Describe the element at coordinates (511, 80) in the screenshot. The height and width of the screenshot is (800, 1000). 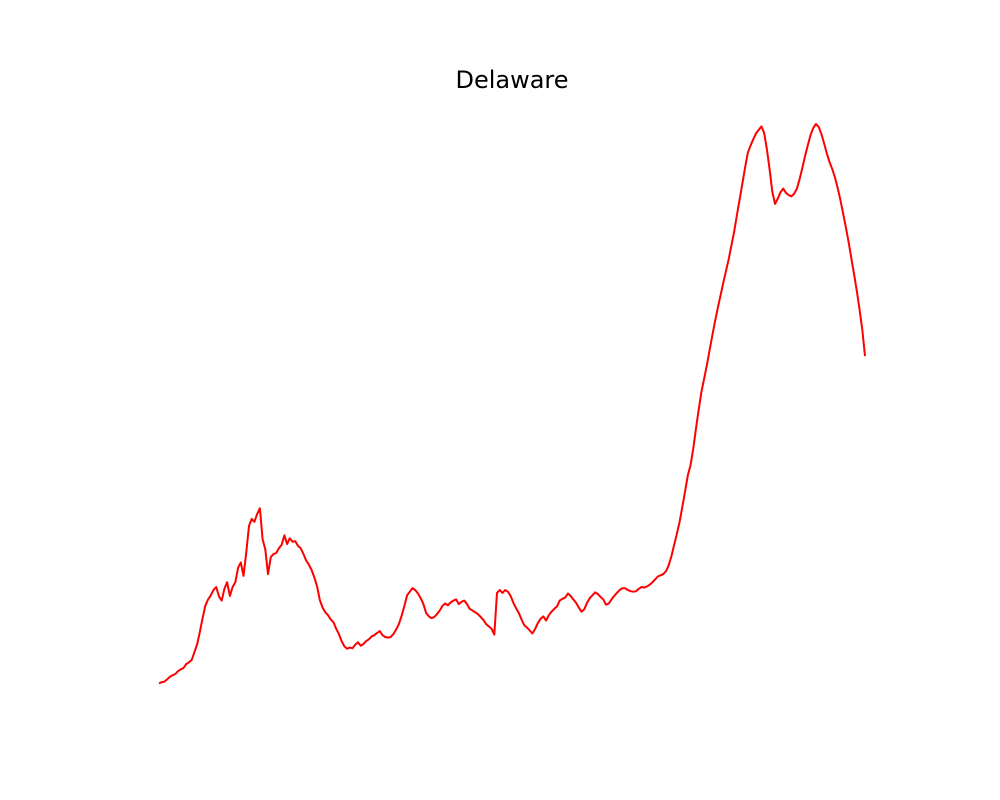
I see `chart-title: Delaware` at that location.